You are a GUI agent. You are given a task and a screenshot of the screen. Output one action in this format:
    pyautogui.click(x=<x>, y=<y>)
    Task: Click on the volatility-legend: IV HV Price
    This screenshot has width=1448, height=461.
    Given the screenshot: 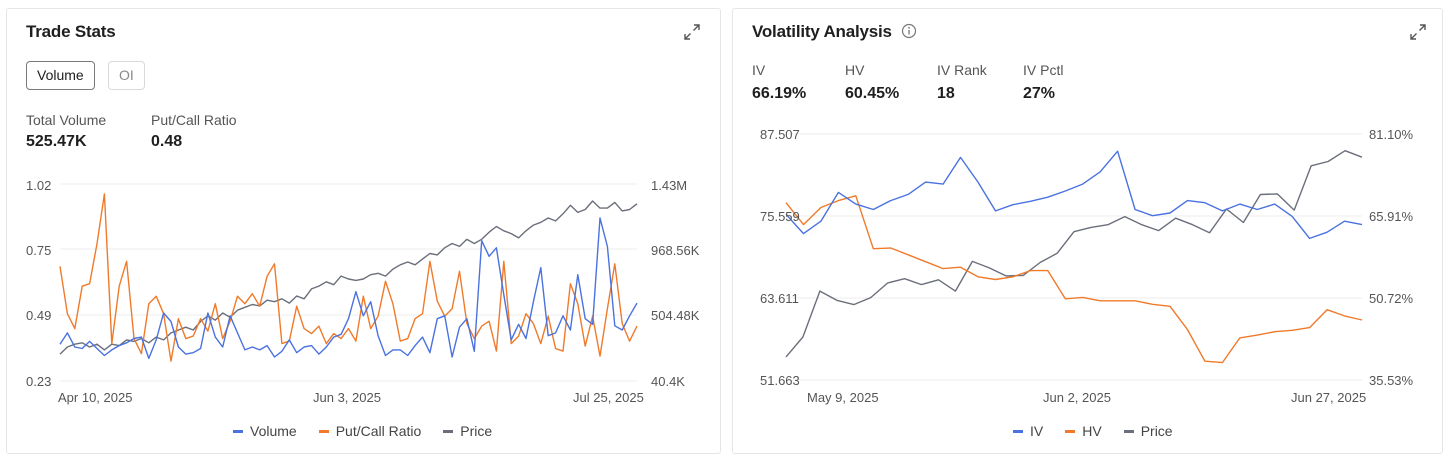 What is the action you would take?
    pyautogui.click(x=1093, y=431)
    